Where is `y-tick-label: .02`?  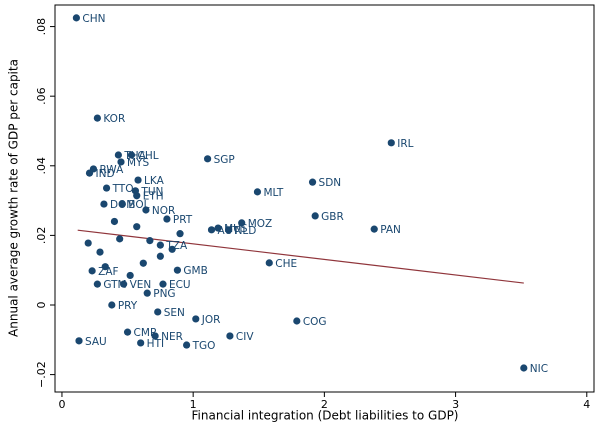
y-tick-label: .02 is located at coordinates (41, 236).